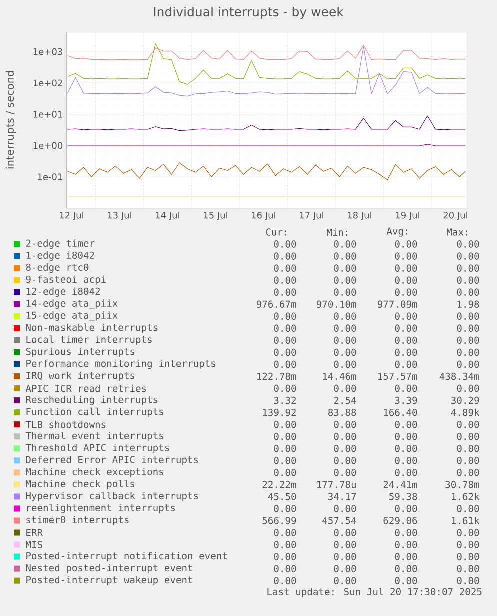 The width and height of the screenshot is (497, 616). I want to click on x-tick-label: 18 Jul, so click(360, 216).